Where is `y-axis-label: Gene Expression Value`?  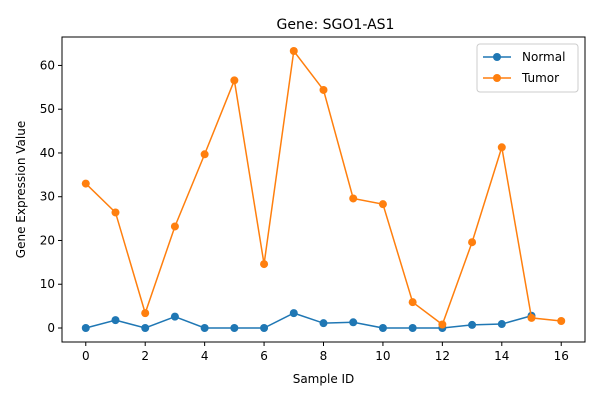 y-axis-label: Gene Expression Value is located at coordinates (21, 189).